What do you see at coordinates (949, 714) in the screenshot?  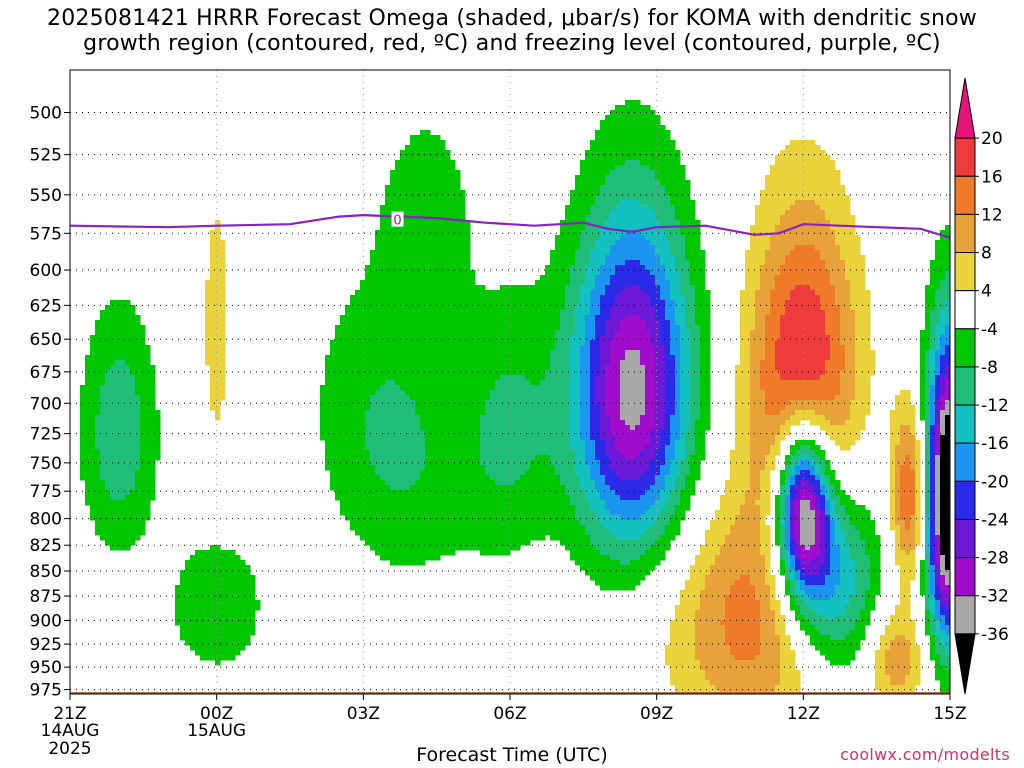 I see `x-tick-label: 15Z` at bounding box center [949, 714].